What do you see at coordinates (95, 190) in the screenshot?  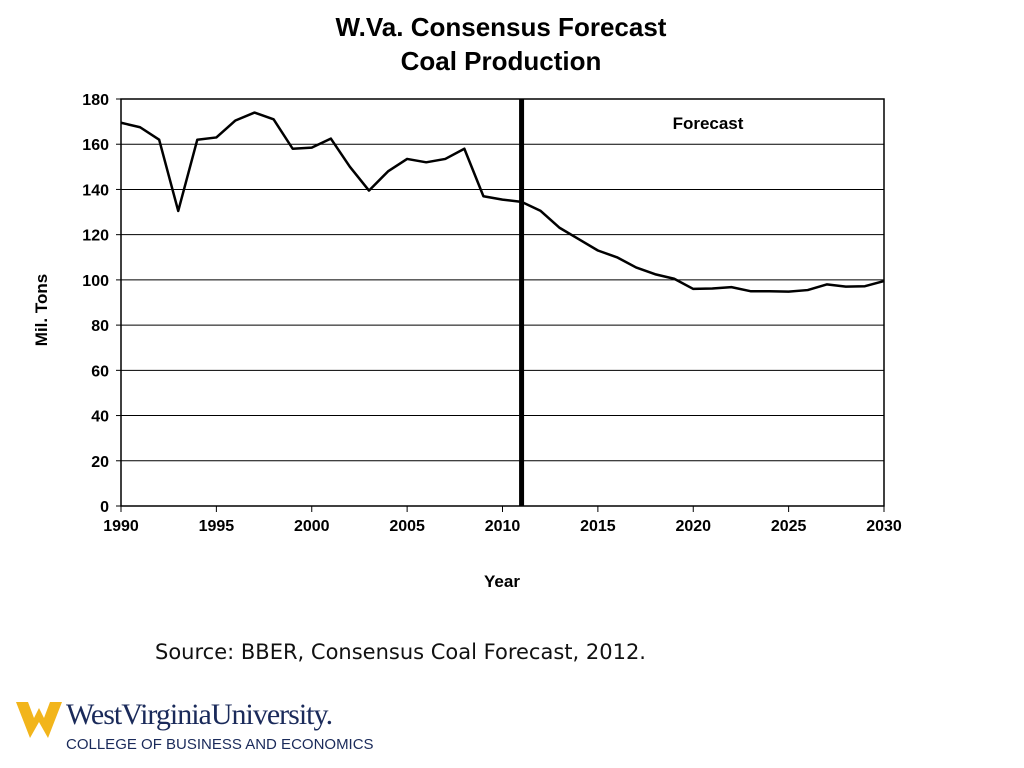 I see `y-tick-label: 140` at bounding box center [95, 190].